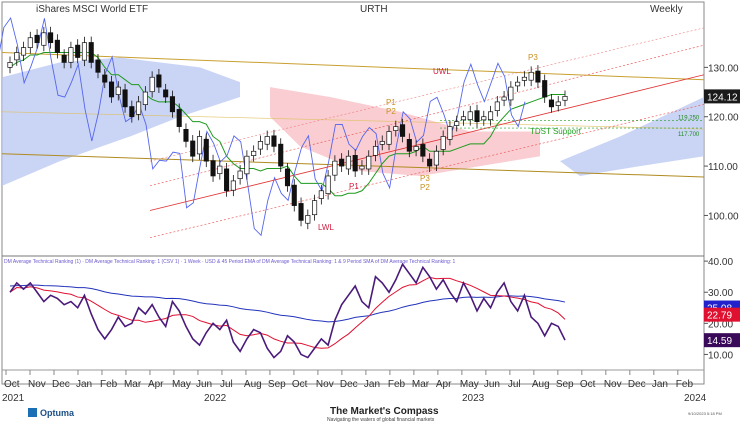 The height and width of the screenshot is (429, 746). What do you see at coordinates (720, 355) in the screenshot?
I see `indicator-axis-label: 10.00` at bounding box center [720, 355].